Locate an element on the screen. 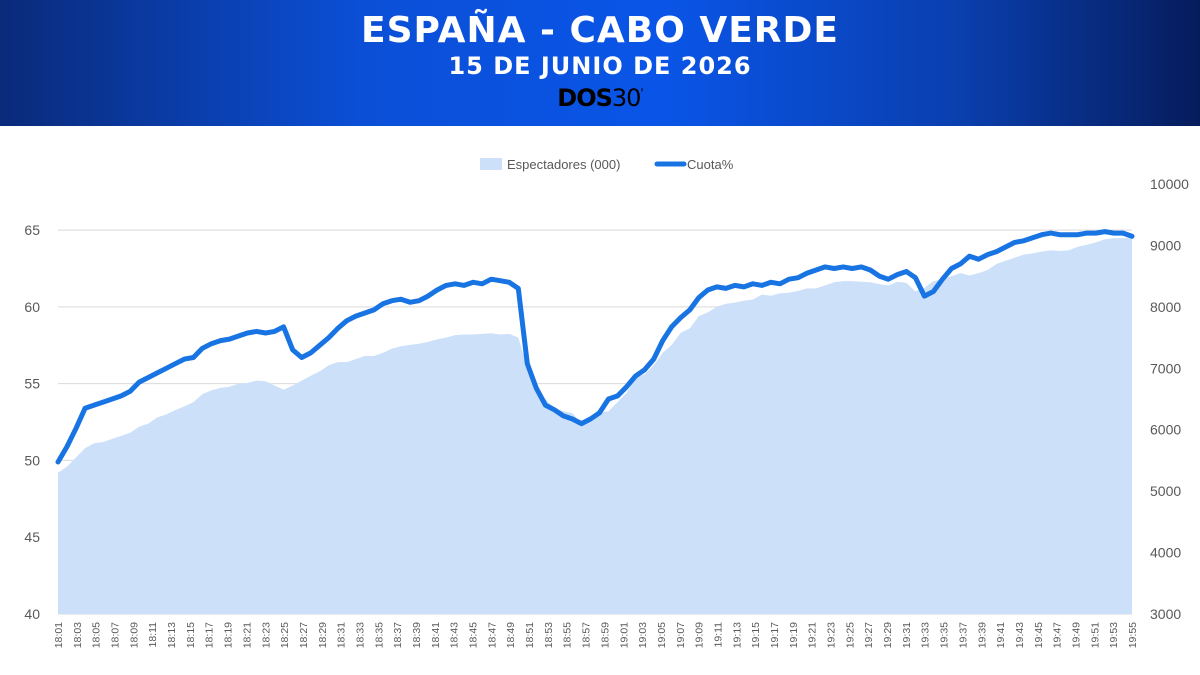 This screenshot has height=675, width=1200. x-tick-label: 19:51 is located at coordinates (1095, 635).